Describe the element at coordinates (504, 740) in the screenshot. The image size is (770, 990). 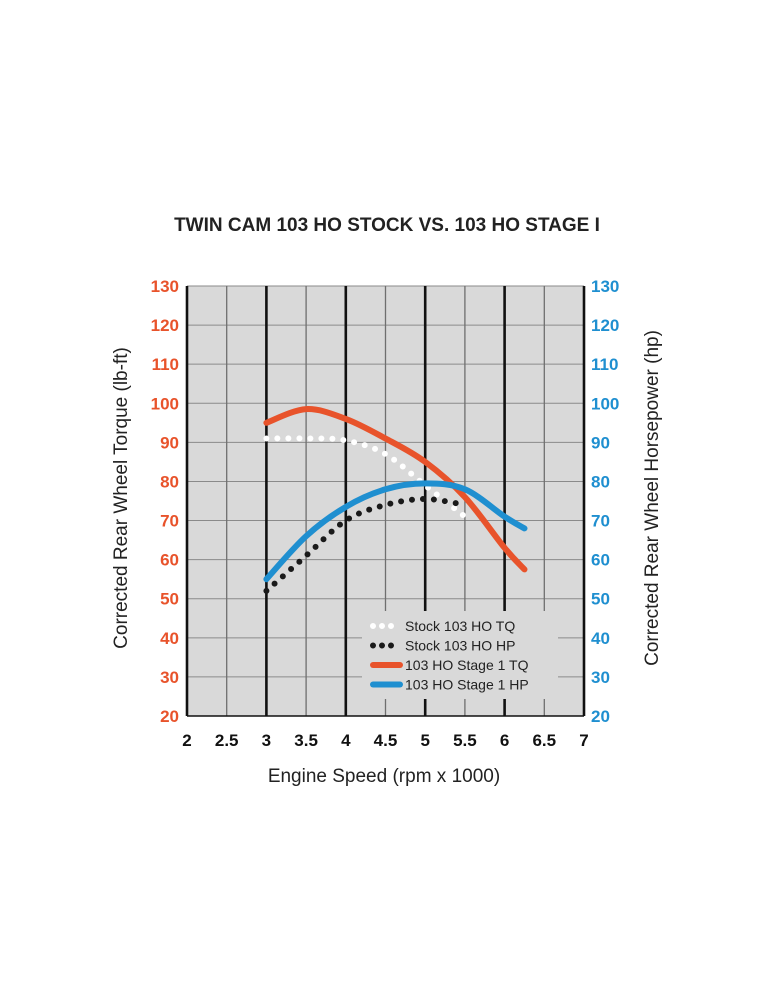
I see `x-tick-label: 6` at that location.